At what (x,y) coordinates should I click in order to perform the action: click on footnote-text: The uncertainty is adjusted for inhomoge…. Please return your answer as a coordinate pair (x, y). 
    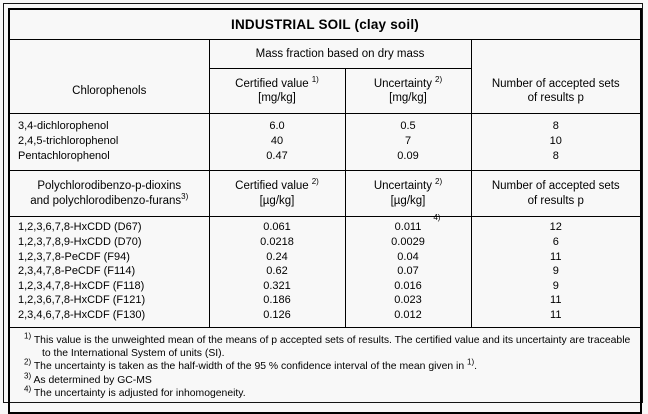
    Looking at the image, I should click on (139, 393).